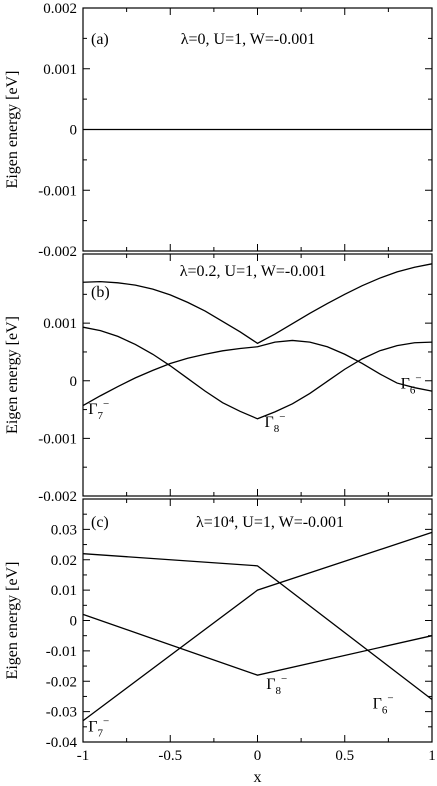 The width and height of the screenshot is (437, 786). I want to click on panel-label: (a), so click(100, 39).